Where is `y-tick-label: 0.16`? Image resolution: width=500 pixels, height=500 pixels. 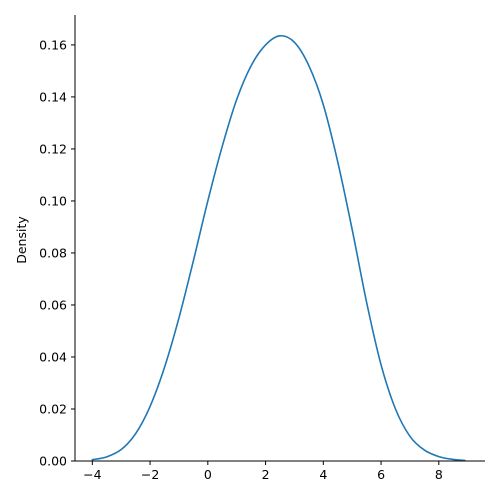
y-tick-label: 0.16 is located at coordinates (53, 44).